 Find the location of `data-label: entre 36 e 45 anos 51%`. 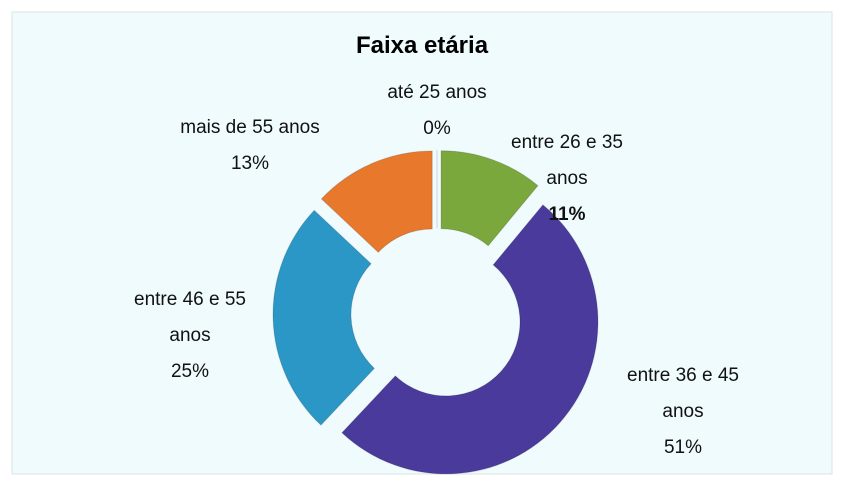

data-label: entre 36 e 45 anos 51% is located at coordinates (683, 412).